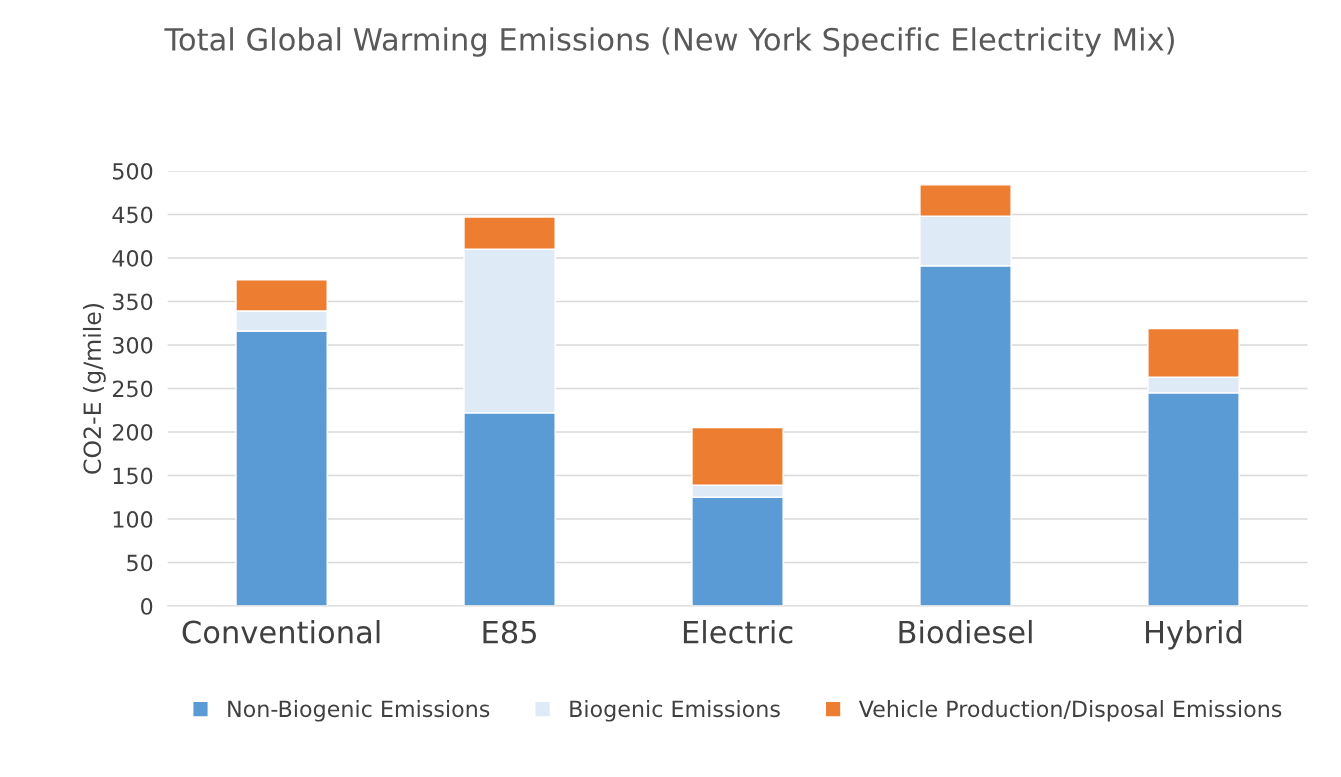  I want to click on y-tick-label: 0, so click(147, 606).